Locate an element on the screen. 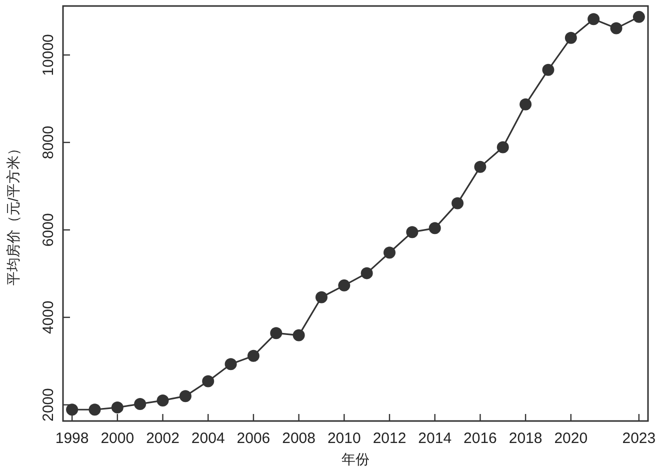  x-axis-title: 年份 is located at coordinates (356, 459).